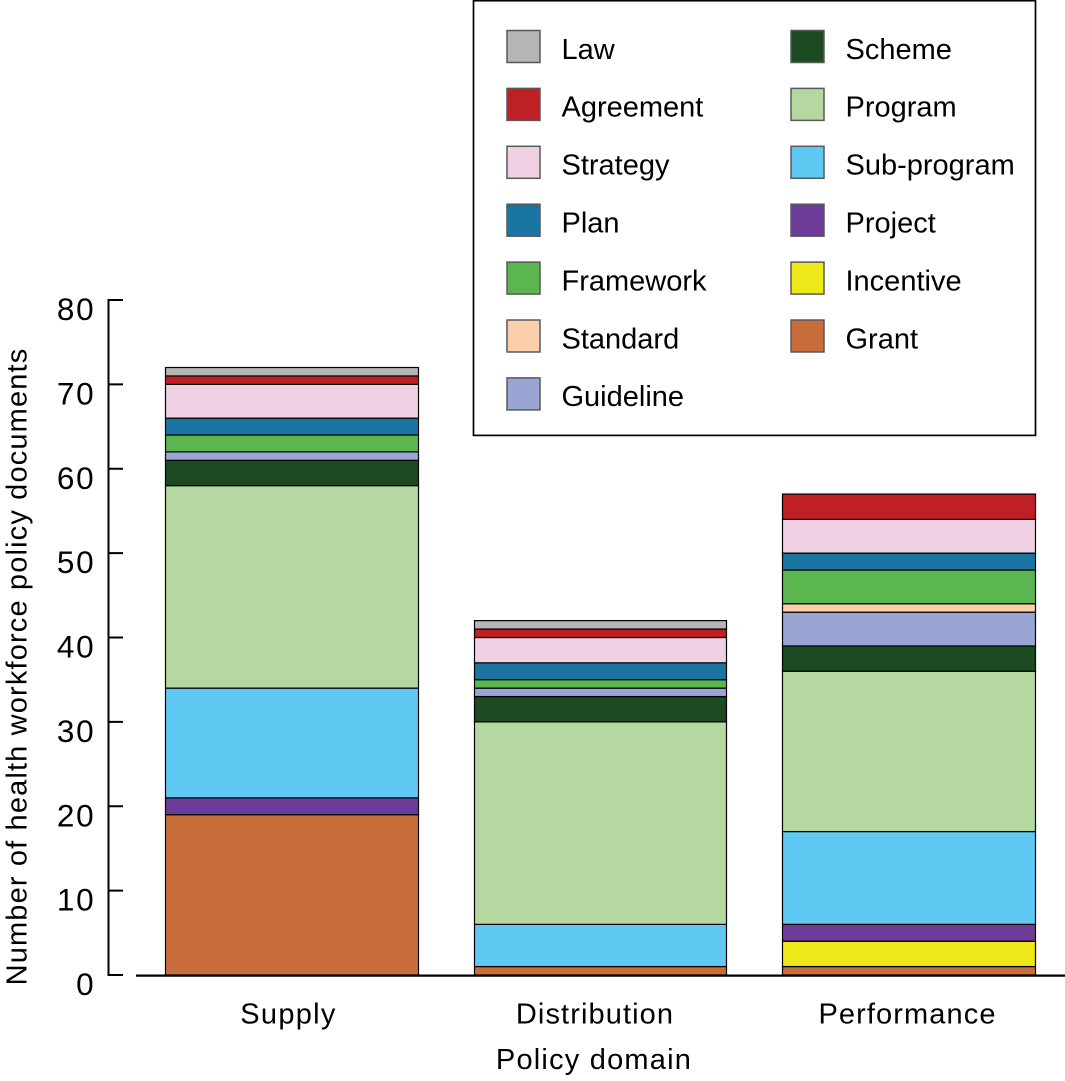 Image resolution: width=1065 pixels, height=1081 pixels. Describe the element at coordinates (589, 50) in the screenshot. I see `svg-text: Law` at that location.